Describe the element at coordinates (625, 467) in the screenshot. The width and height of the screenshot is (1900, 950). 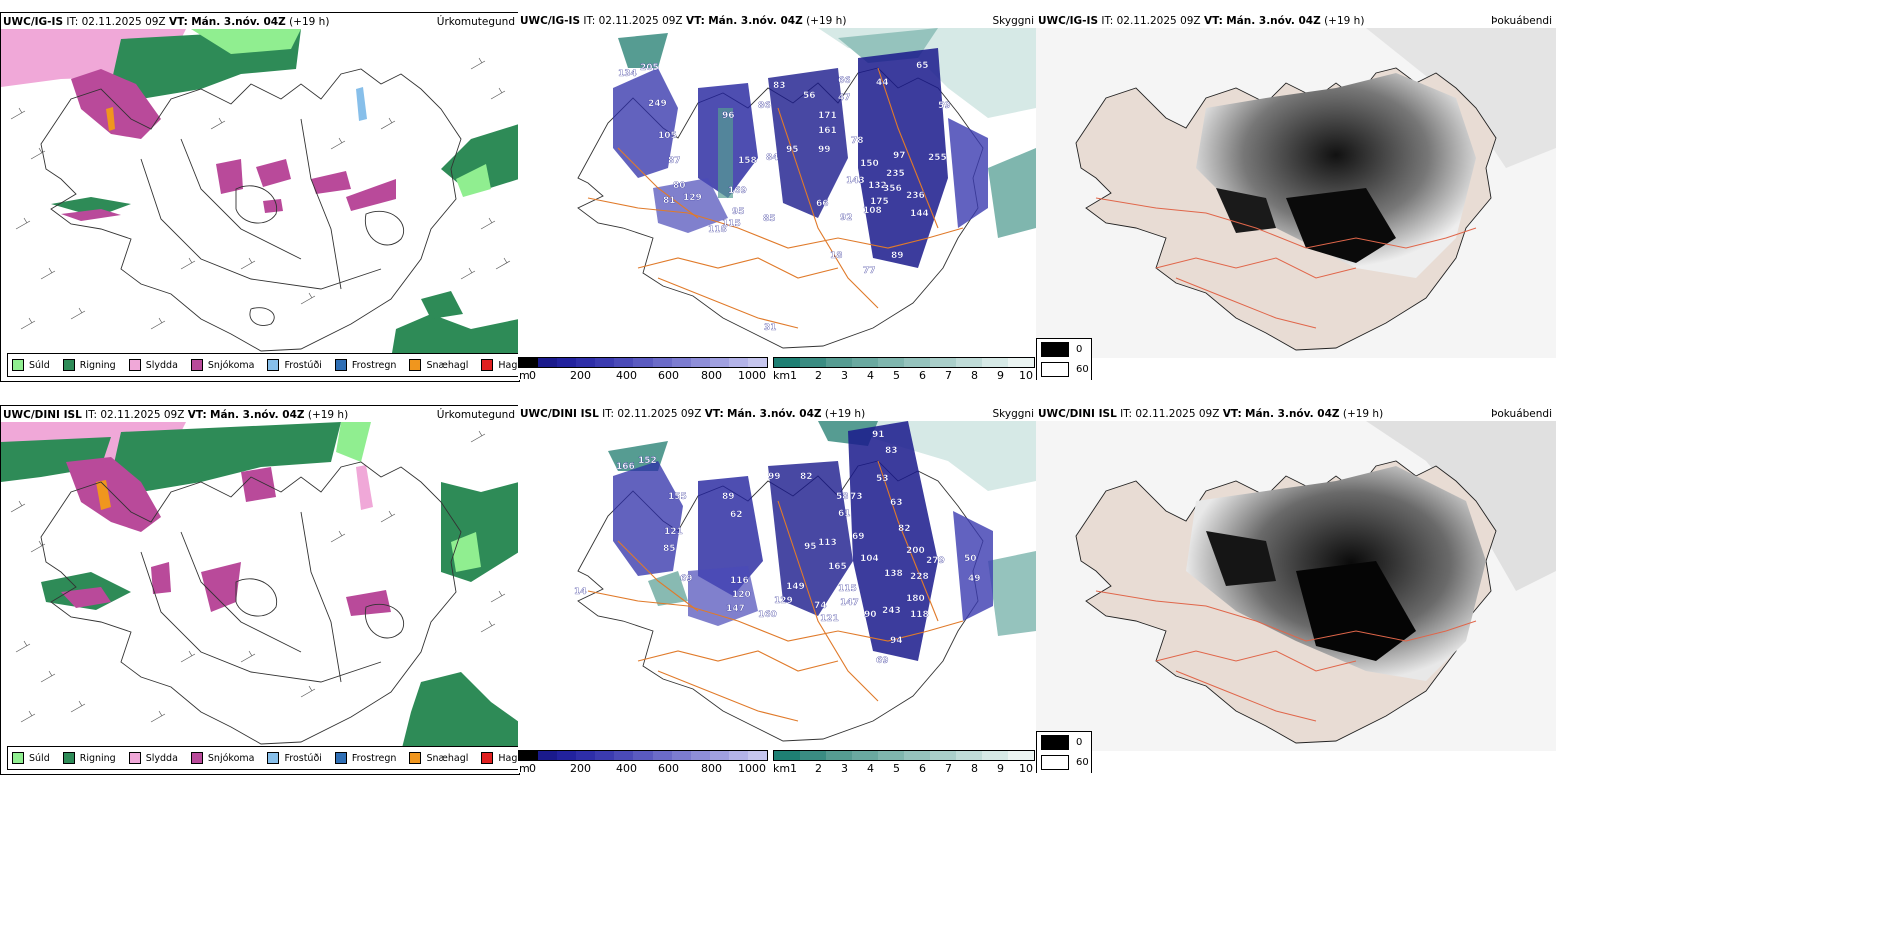
I see `cloud-label: 166` at that location.